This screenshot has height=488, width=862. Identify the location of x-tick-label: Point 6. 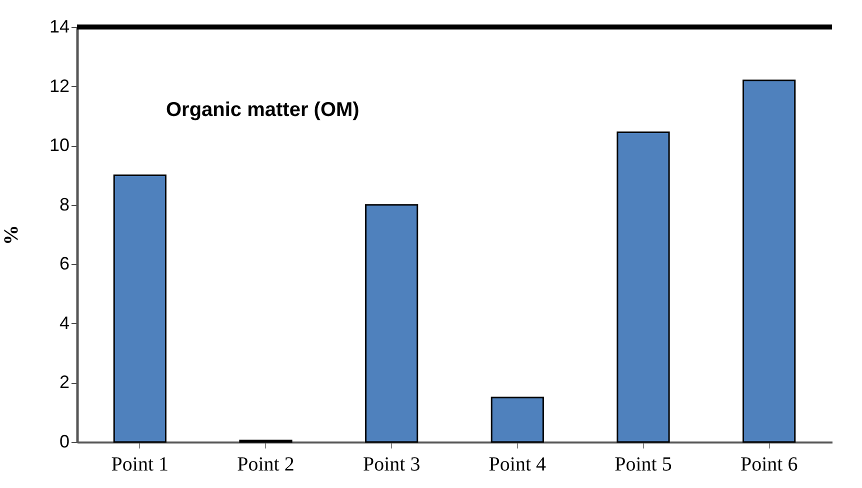
(769, 465).